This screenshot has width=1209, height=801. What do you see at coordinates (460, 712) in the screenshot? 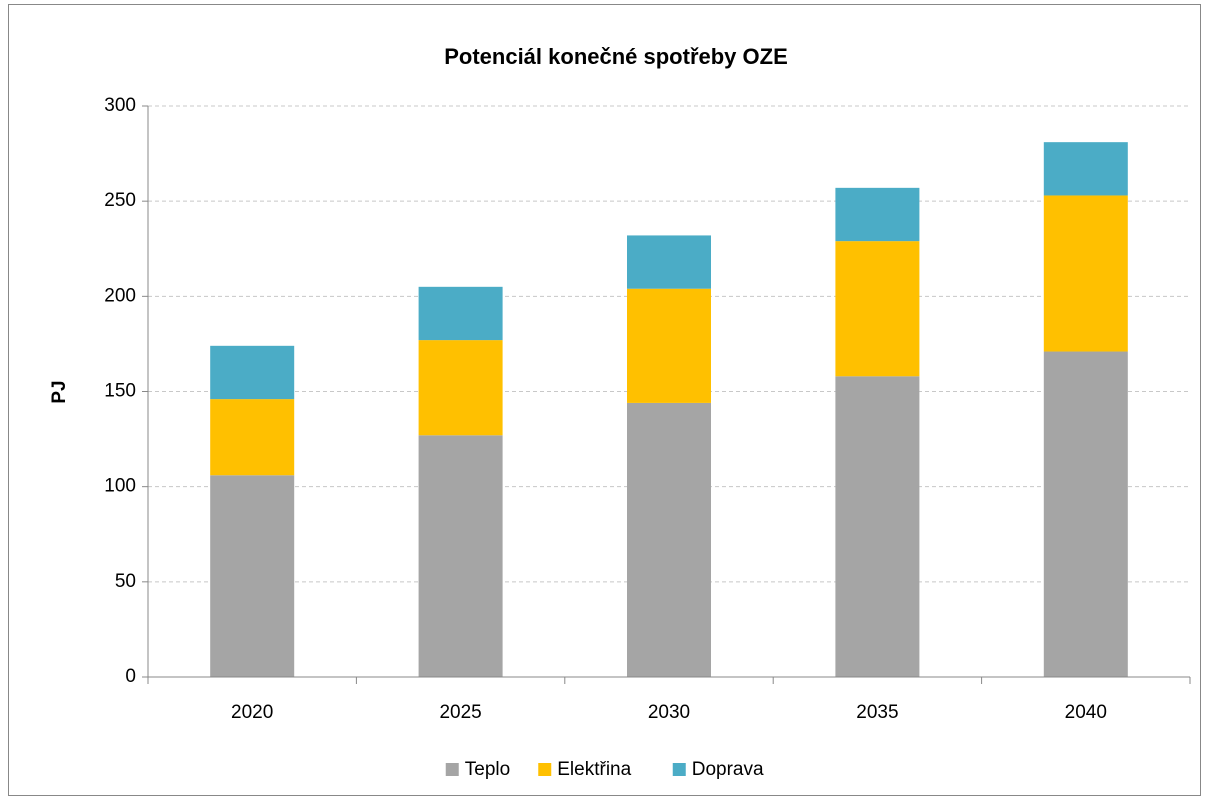
I see `x-tick-label: 2025` at bounding box center [460, 712].